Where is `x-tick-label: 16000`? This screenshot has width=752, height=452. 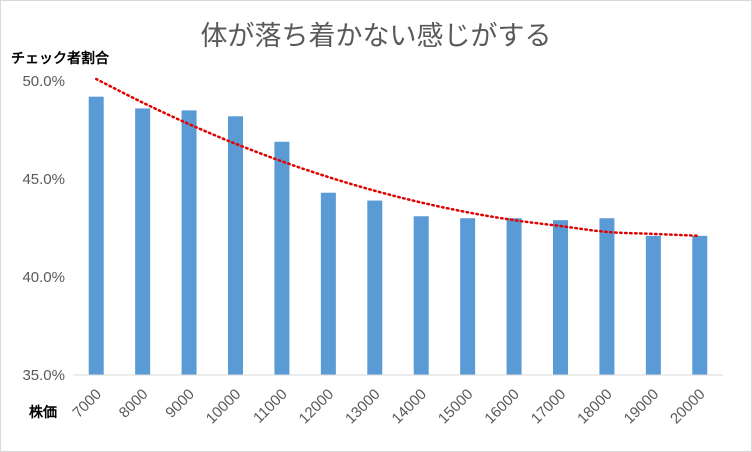 x-tick-label: 16000 is located at coordinates (502, 407).